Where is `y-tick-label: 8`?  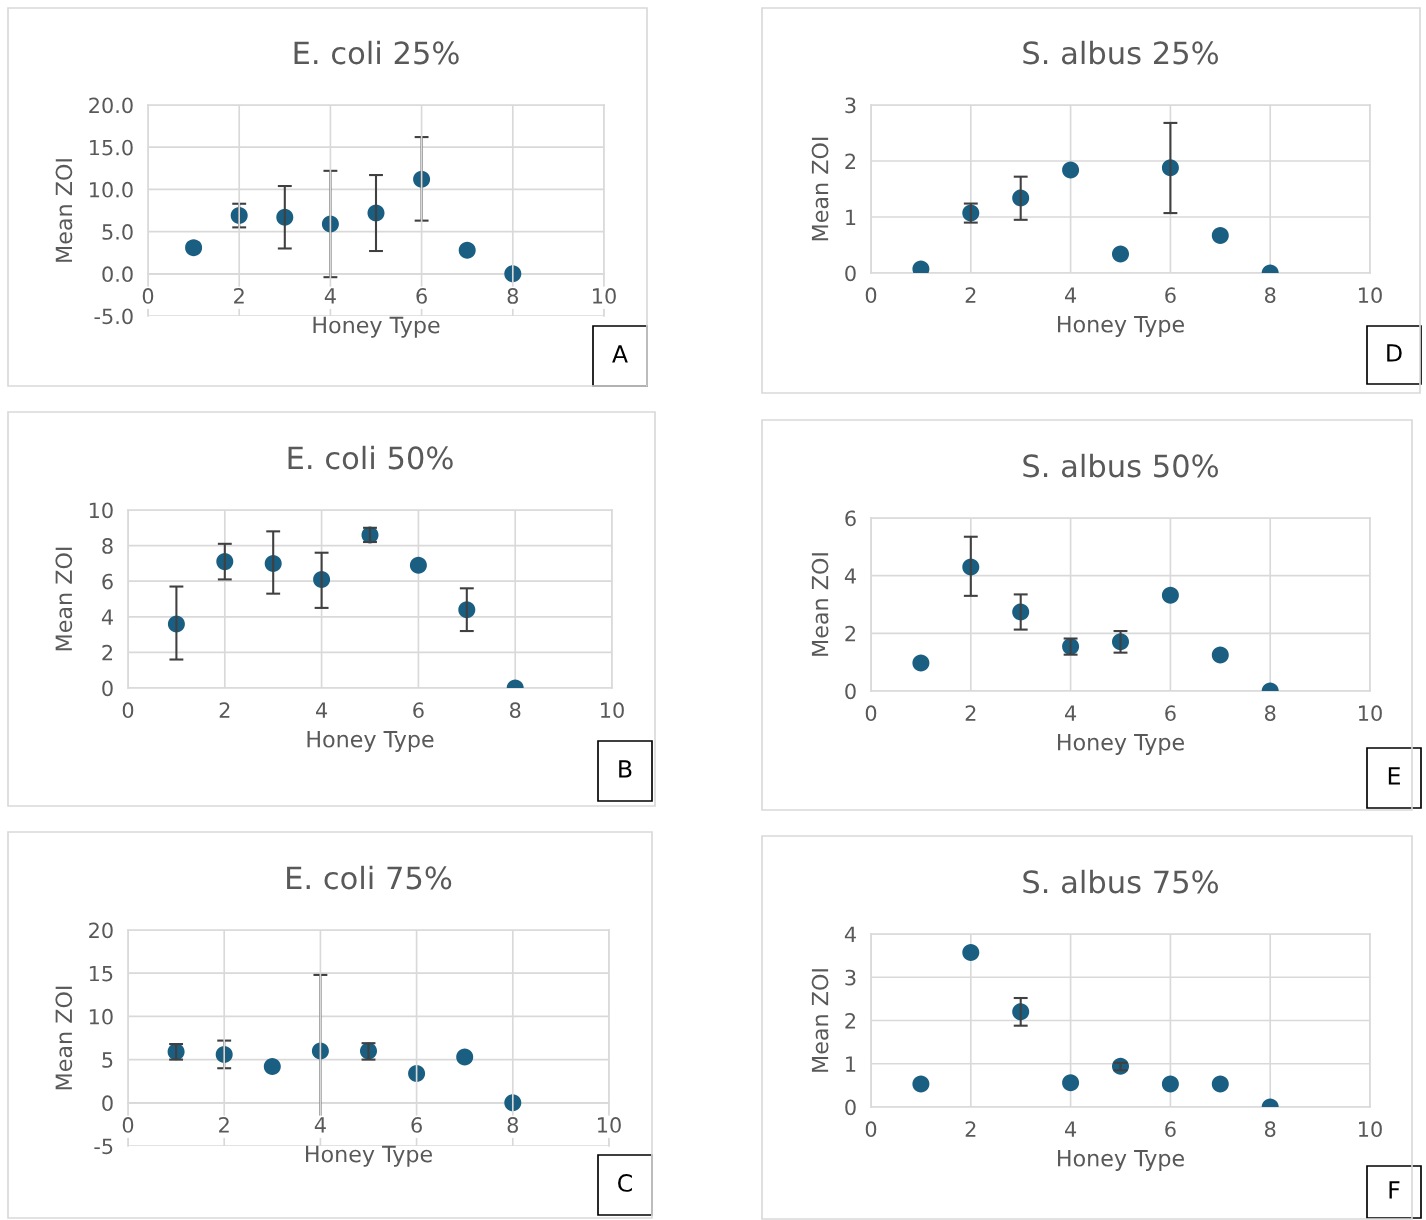
y-tick-label: 8 is located at coordinates (107, 546).